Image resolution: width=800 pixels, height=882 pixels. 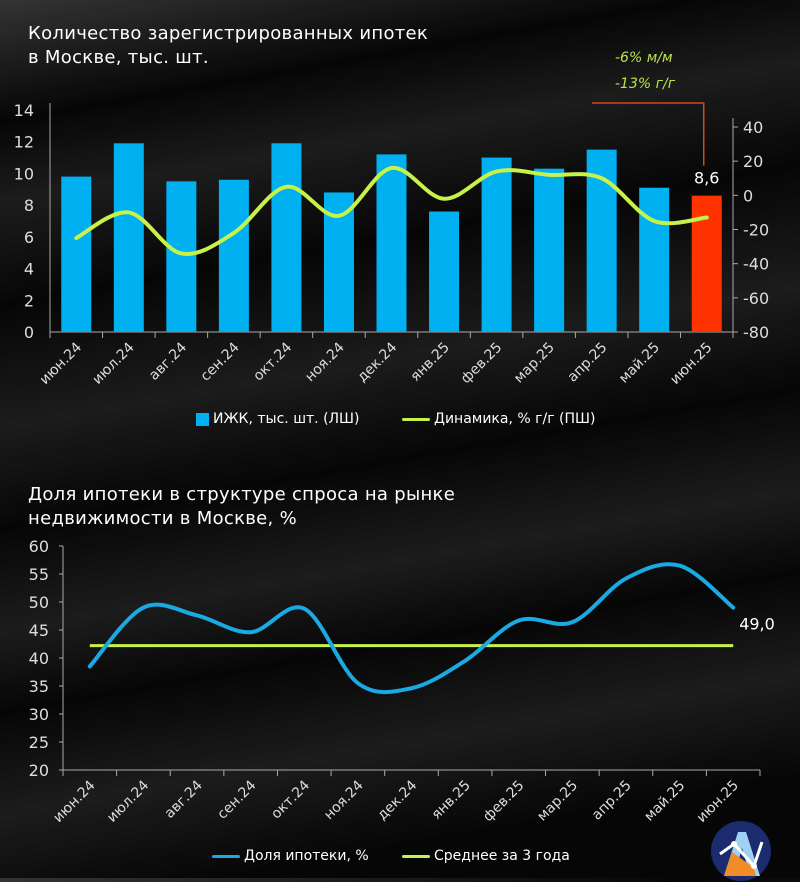 What do you see at coordinates (286, 419) in the screenshot?
I see `legend-label: ИЖК, тыс. шт. (ЛШ)` at bounding box center [286, 419].